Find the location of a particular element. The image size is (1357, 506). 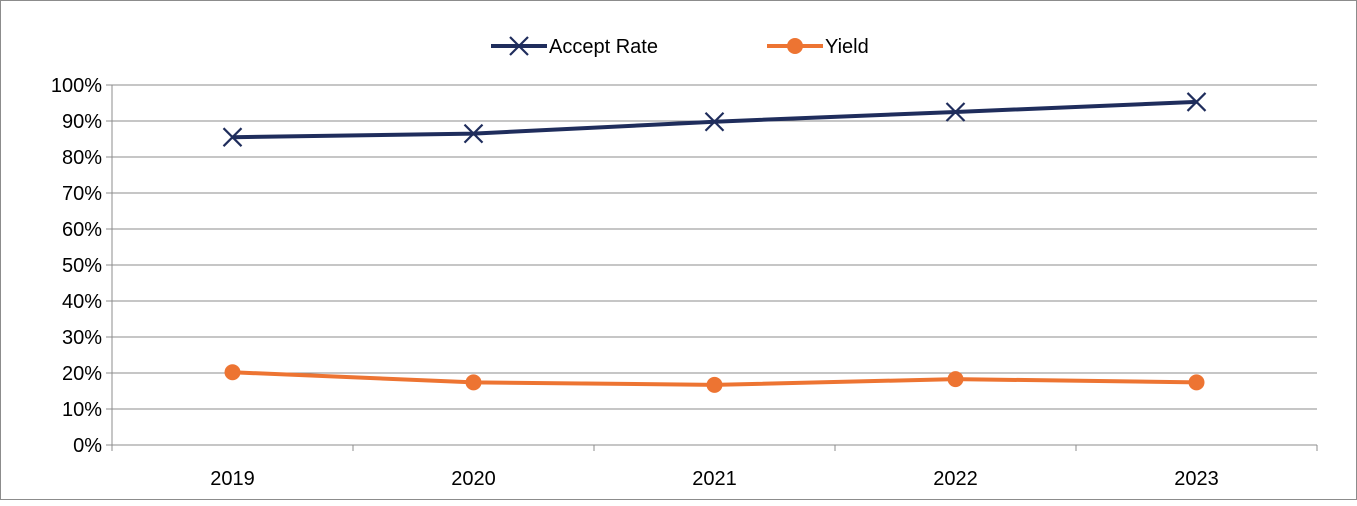

x-tick-label: 2021 is located at coordinates (714, 479).